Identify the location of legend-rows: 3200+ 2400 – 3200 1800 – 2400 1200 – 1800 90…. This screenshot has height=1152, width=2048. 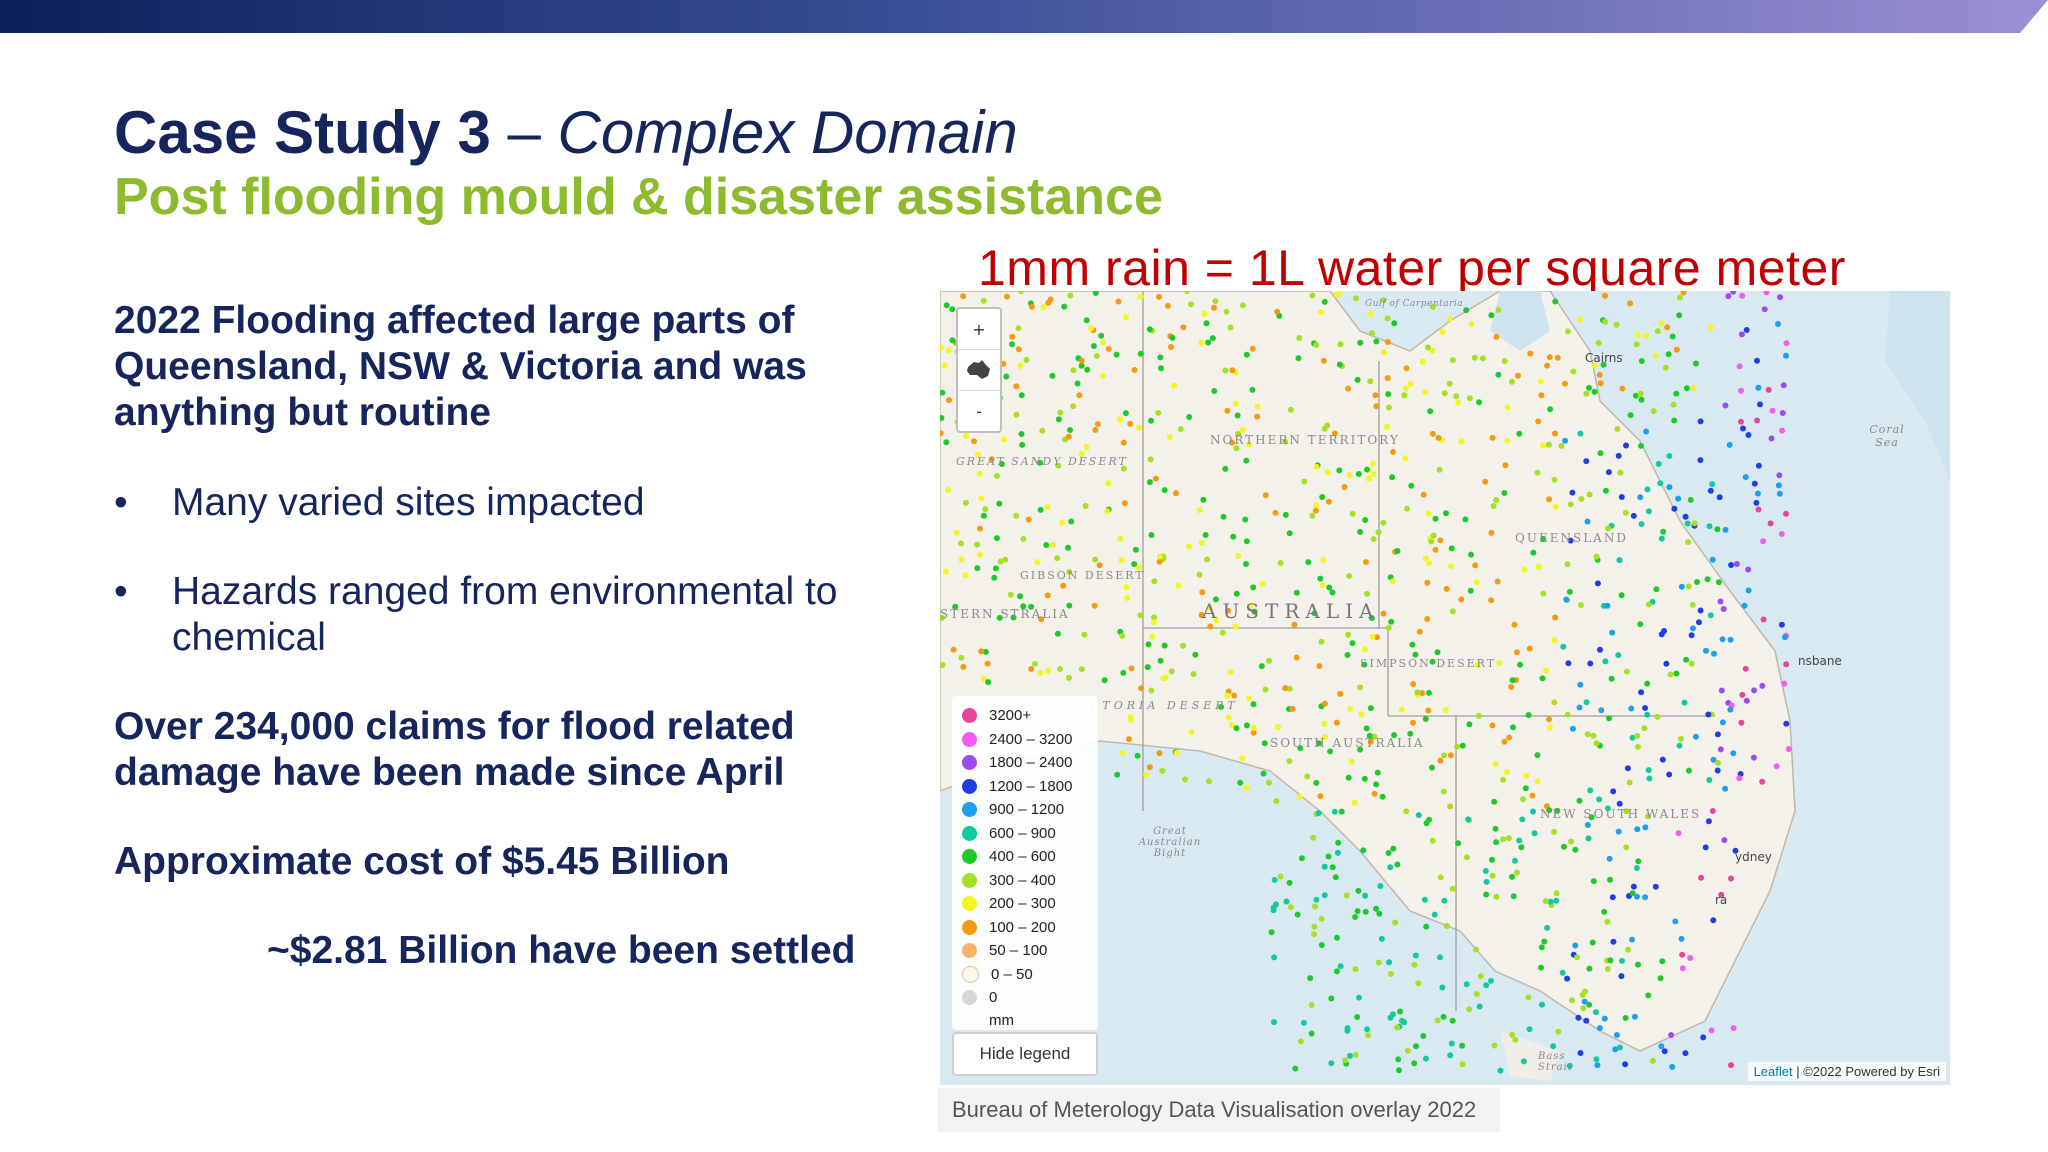
(1025, 857).